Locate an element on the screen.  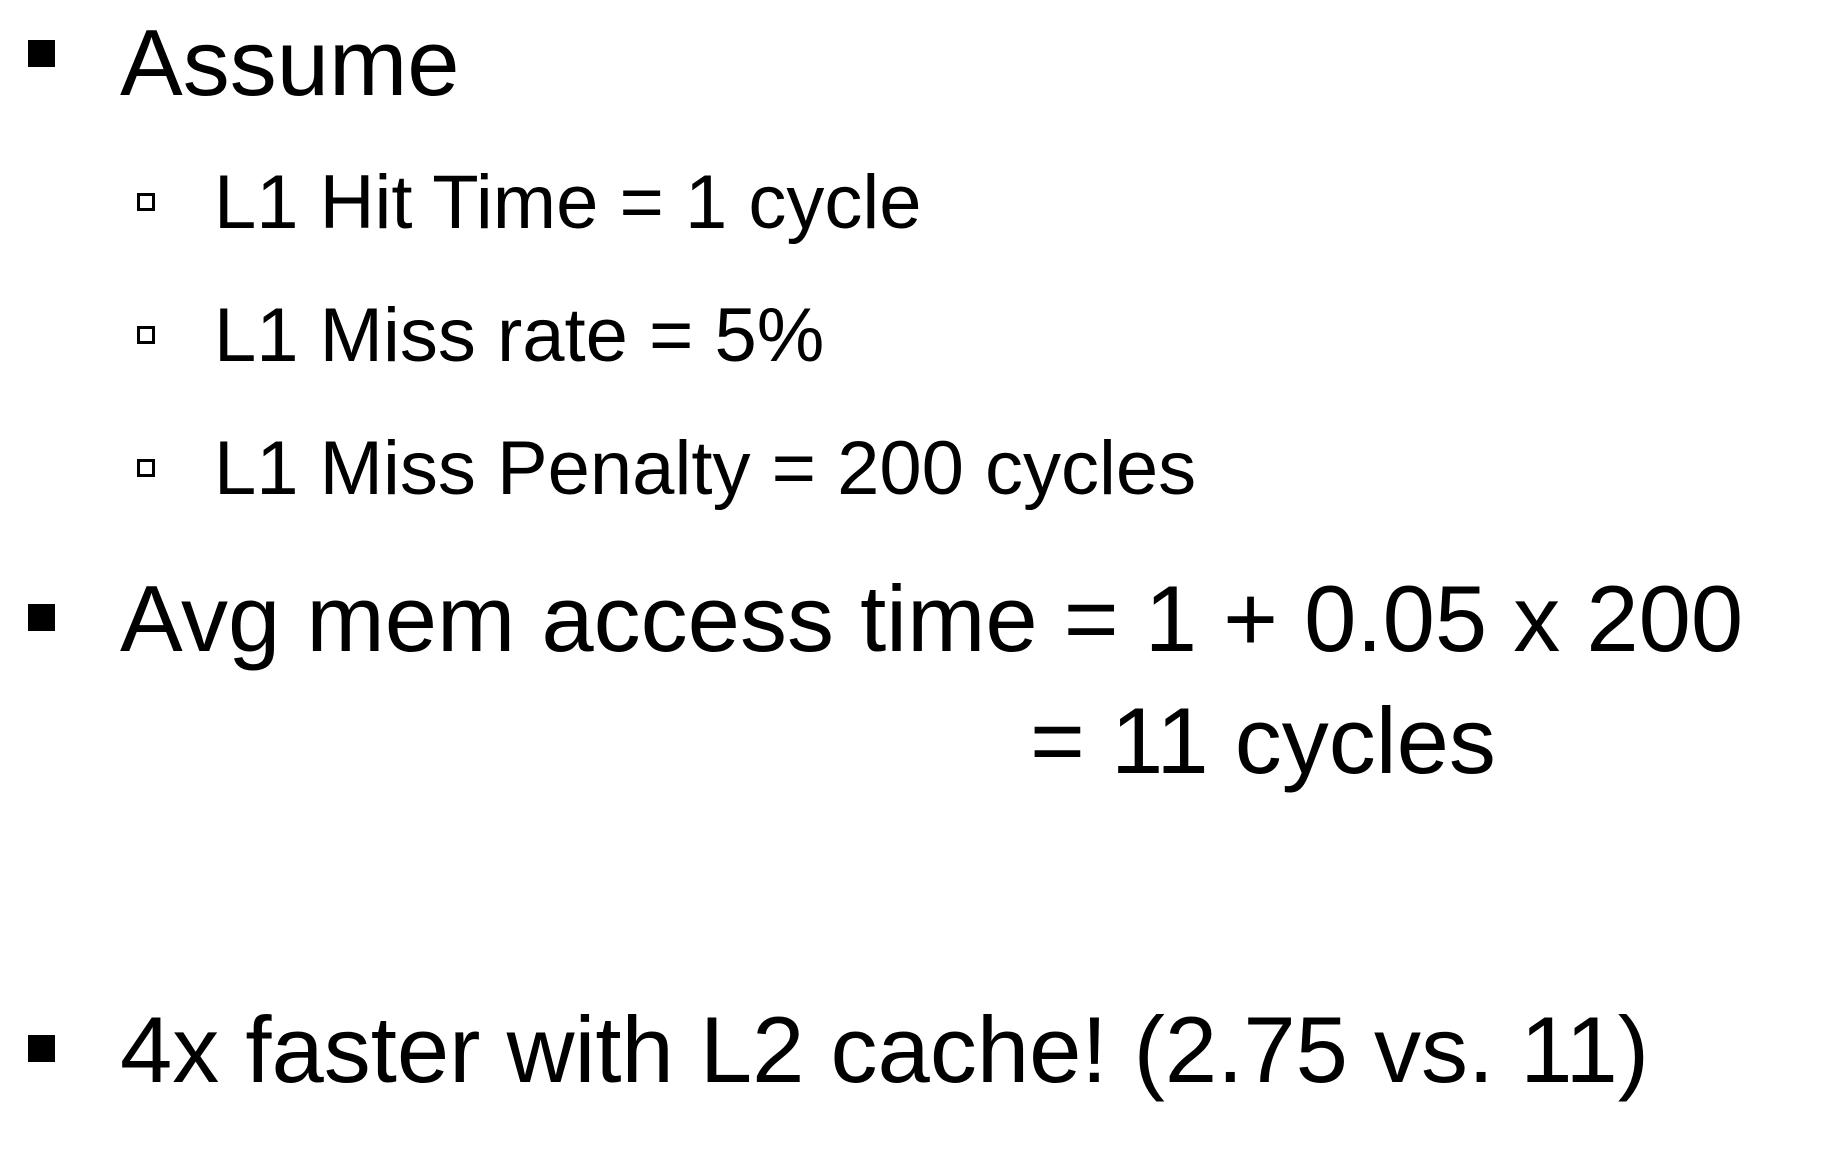
sub-bullet-l1-miss-rate: L1 Miss rate = 5% is located at coordinates (519, 335).